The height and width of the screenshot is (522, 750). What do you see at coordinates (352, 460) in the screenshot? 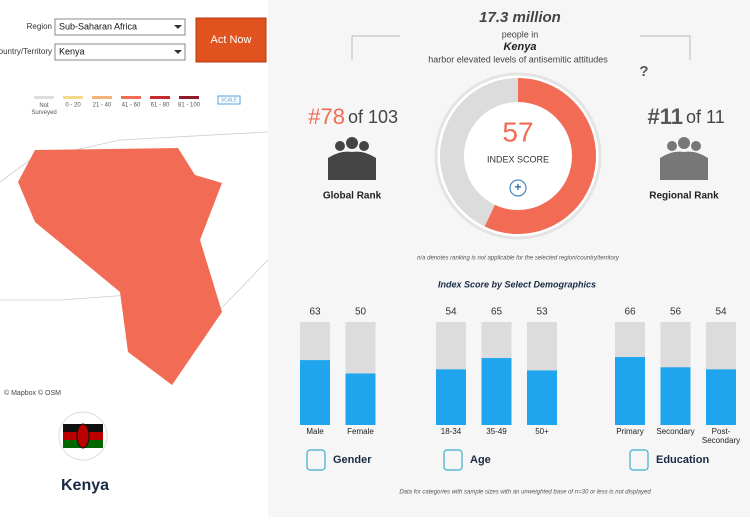
I see `group-label: Gender` at bounding box center [352, 460].